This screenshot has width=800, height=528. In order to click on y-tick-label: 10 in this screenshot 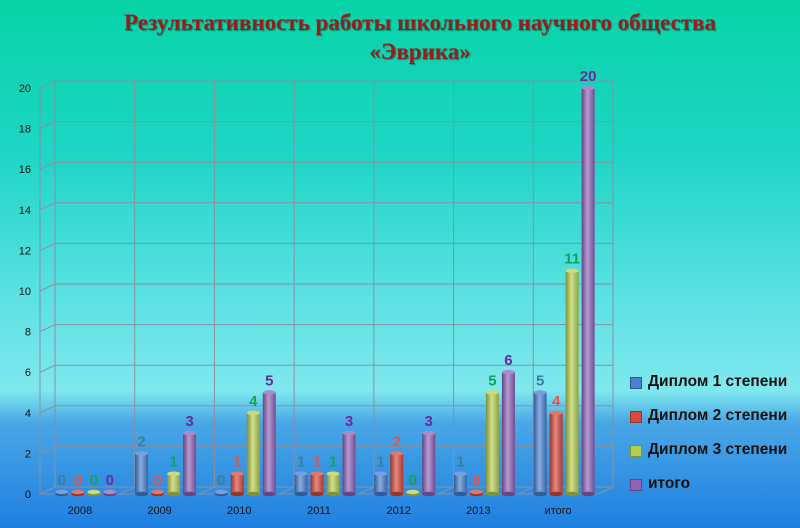, I will do `click(25, 292)`.